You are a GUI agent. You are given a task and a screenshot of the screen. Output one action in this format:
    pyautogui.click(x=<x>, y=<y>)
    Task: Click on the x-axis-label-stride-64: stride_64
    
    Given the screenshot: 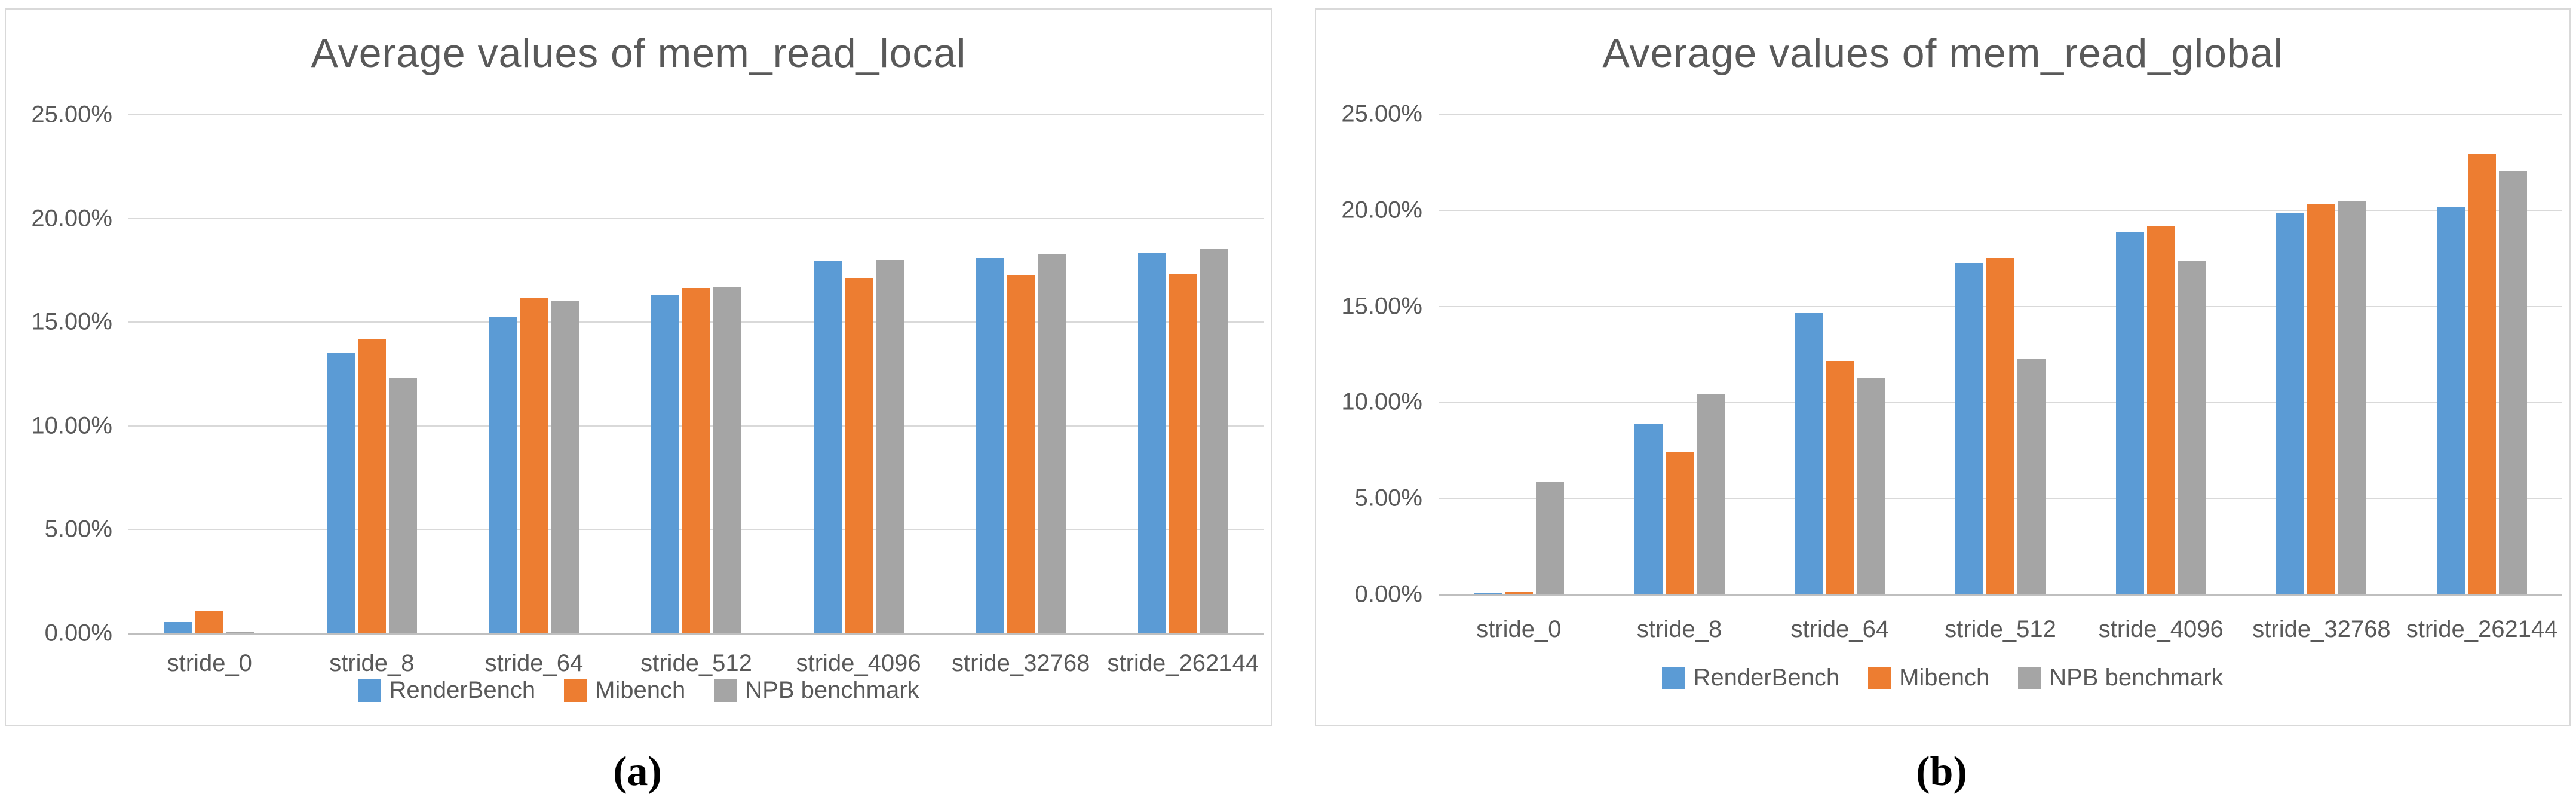 What is the action you would take?
    pyautogui.click(x=1840, y=629)
    